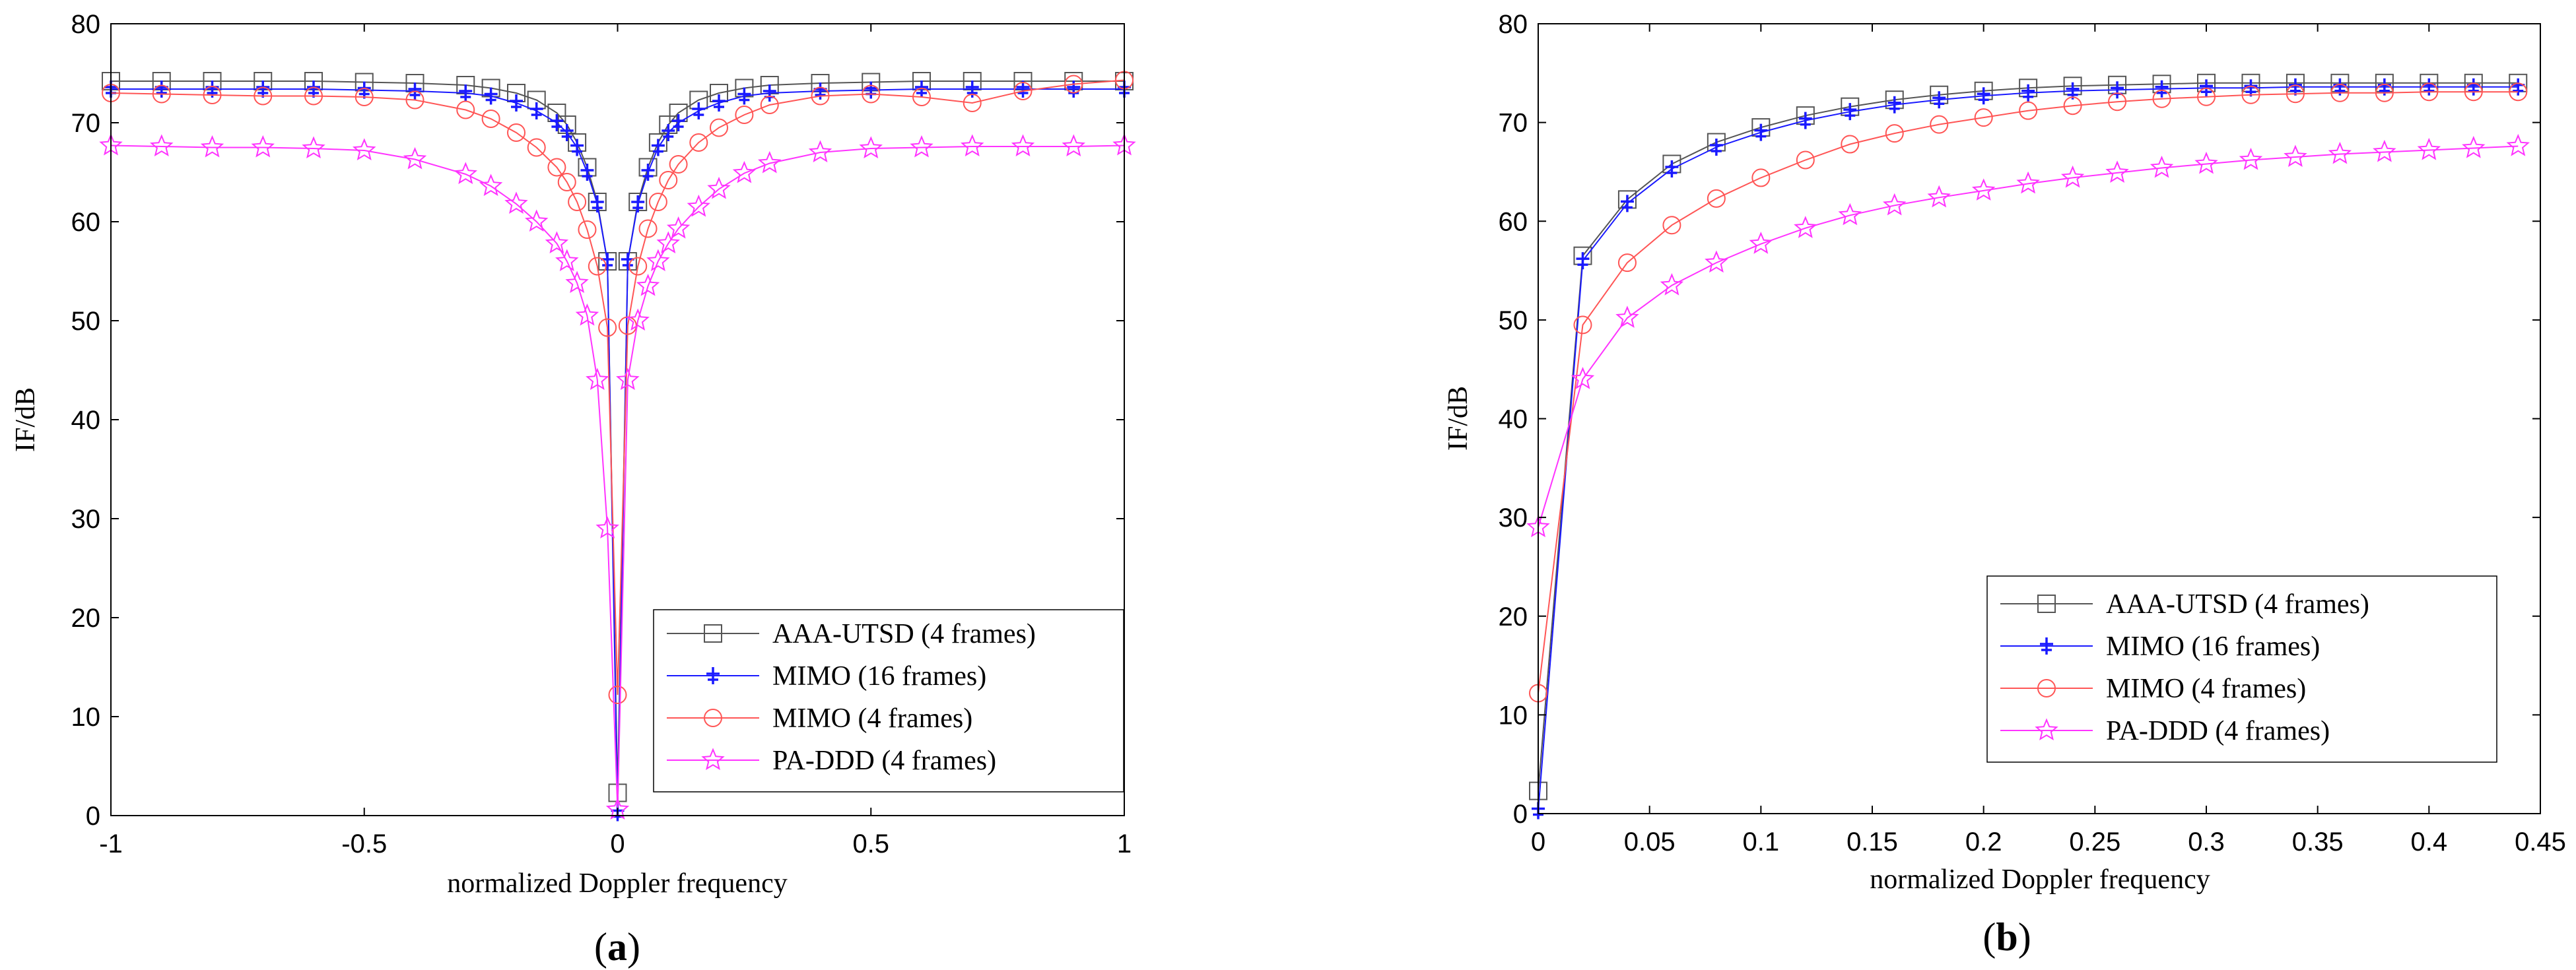  Describe the element at coordinates (2541, 842) in the screenshot. I see `x-tick-label: 0.45` at that location.